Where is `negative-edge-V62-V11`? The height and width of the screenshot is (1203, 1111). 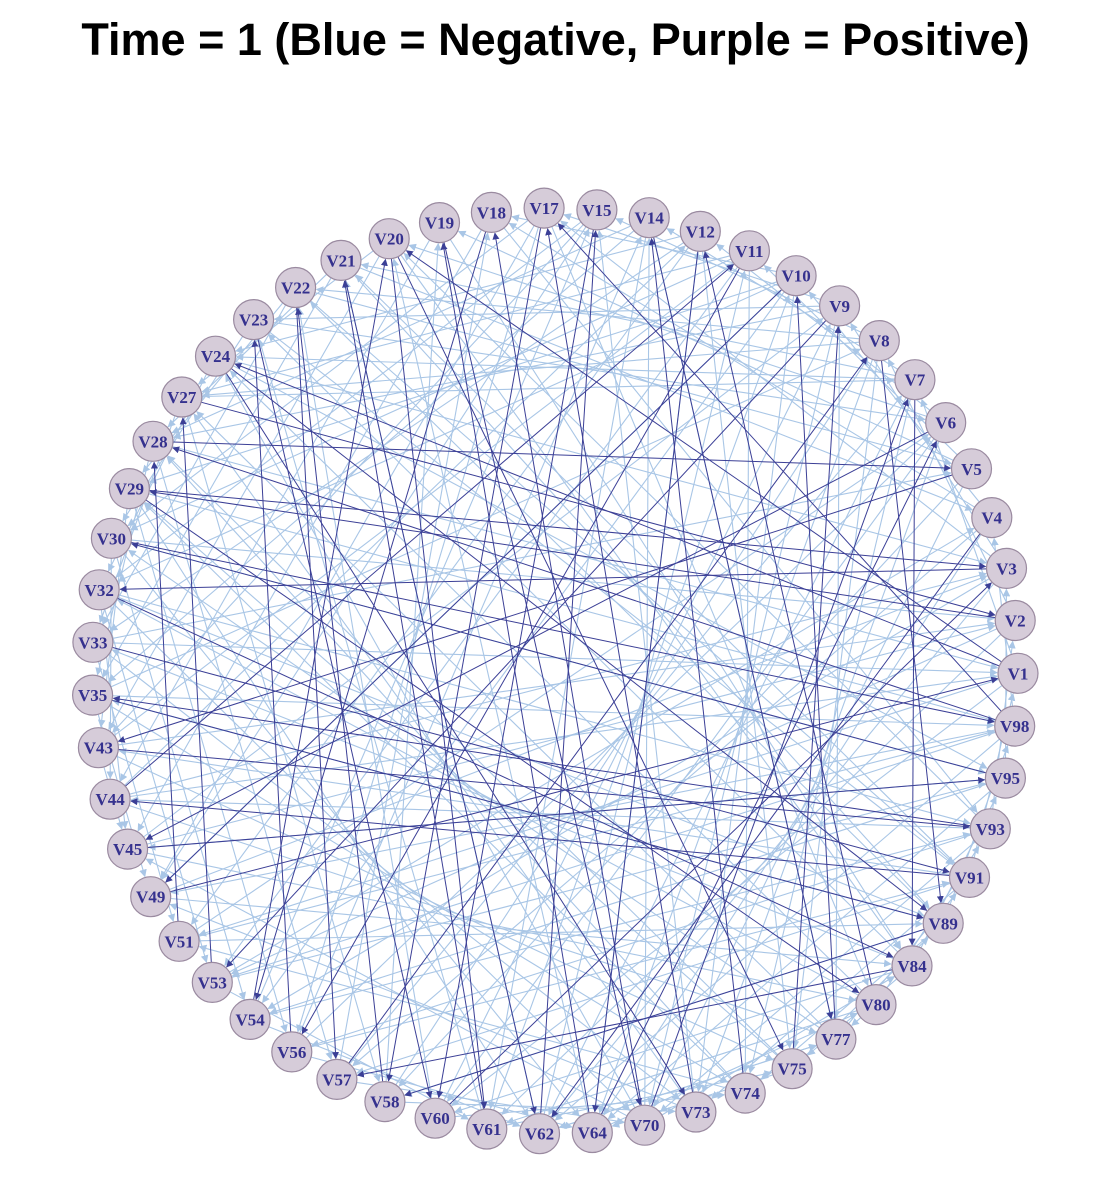 negative-edge-V62-V11 is located at coordinates (645, 692).